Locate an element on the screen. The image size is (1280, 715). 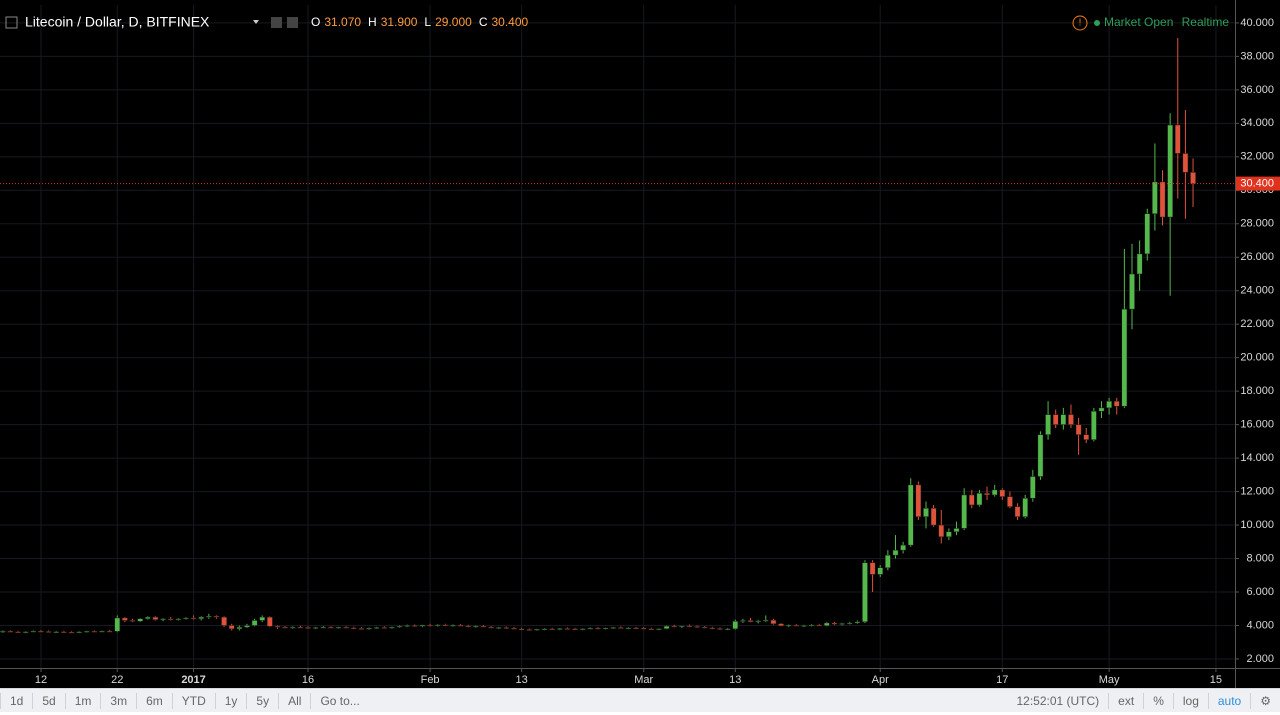
close-icon is located at coordinates (292, 22).